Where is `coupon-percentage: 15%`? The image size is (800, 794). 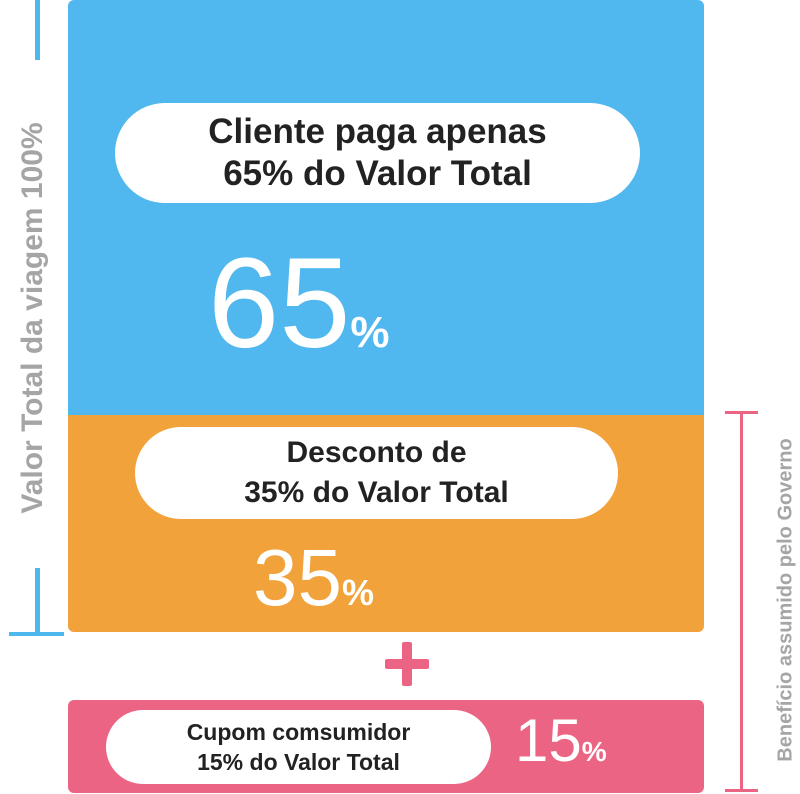 coupon-percentage: 15% is located at coordinates (561, 741).